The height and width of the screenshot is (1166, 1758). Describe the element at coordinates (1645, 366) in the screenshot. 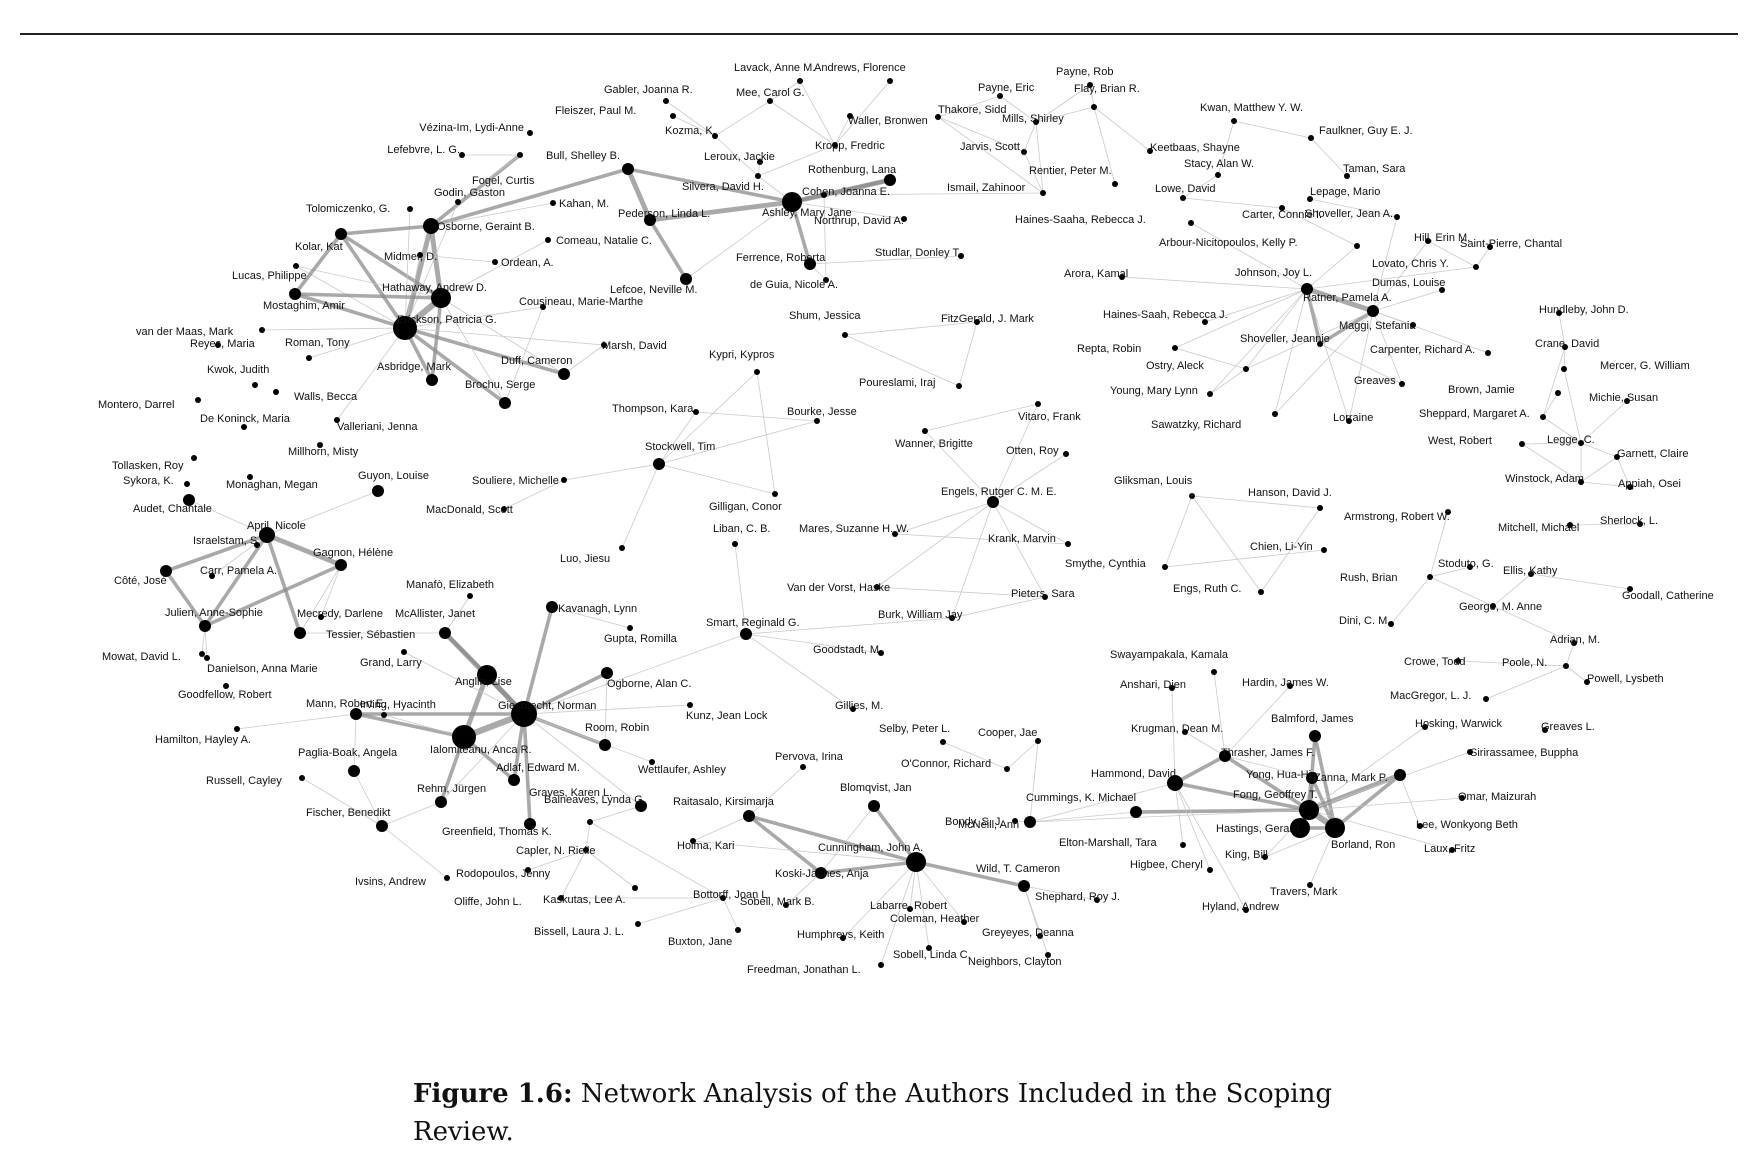

I see `author-label: Mercer, G. William` at that location.